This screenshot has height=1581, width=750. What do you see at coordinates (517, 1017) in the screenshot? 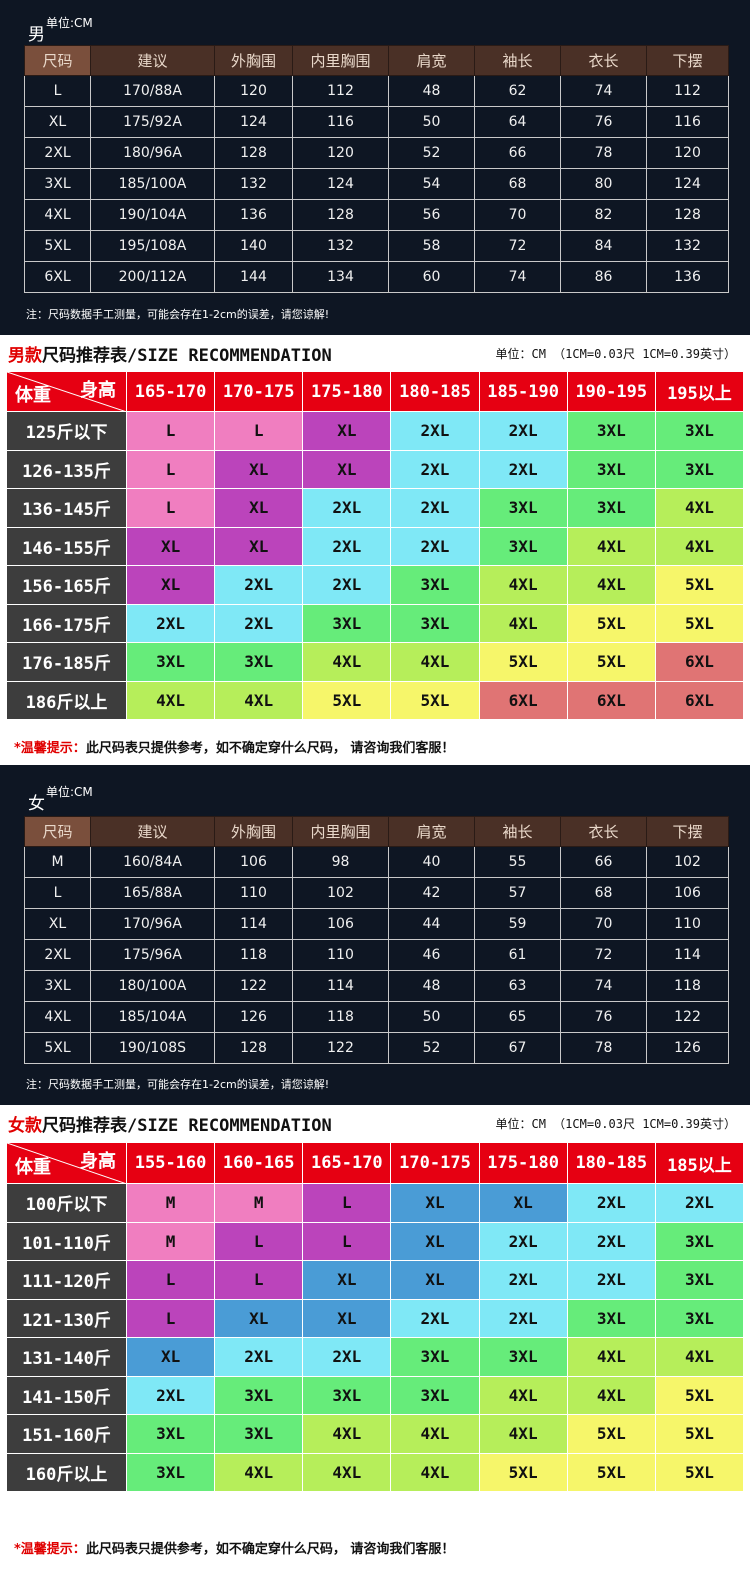
I see `women-meas-cell: 65` at bounding box center [517, 1017].